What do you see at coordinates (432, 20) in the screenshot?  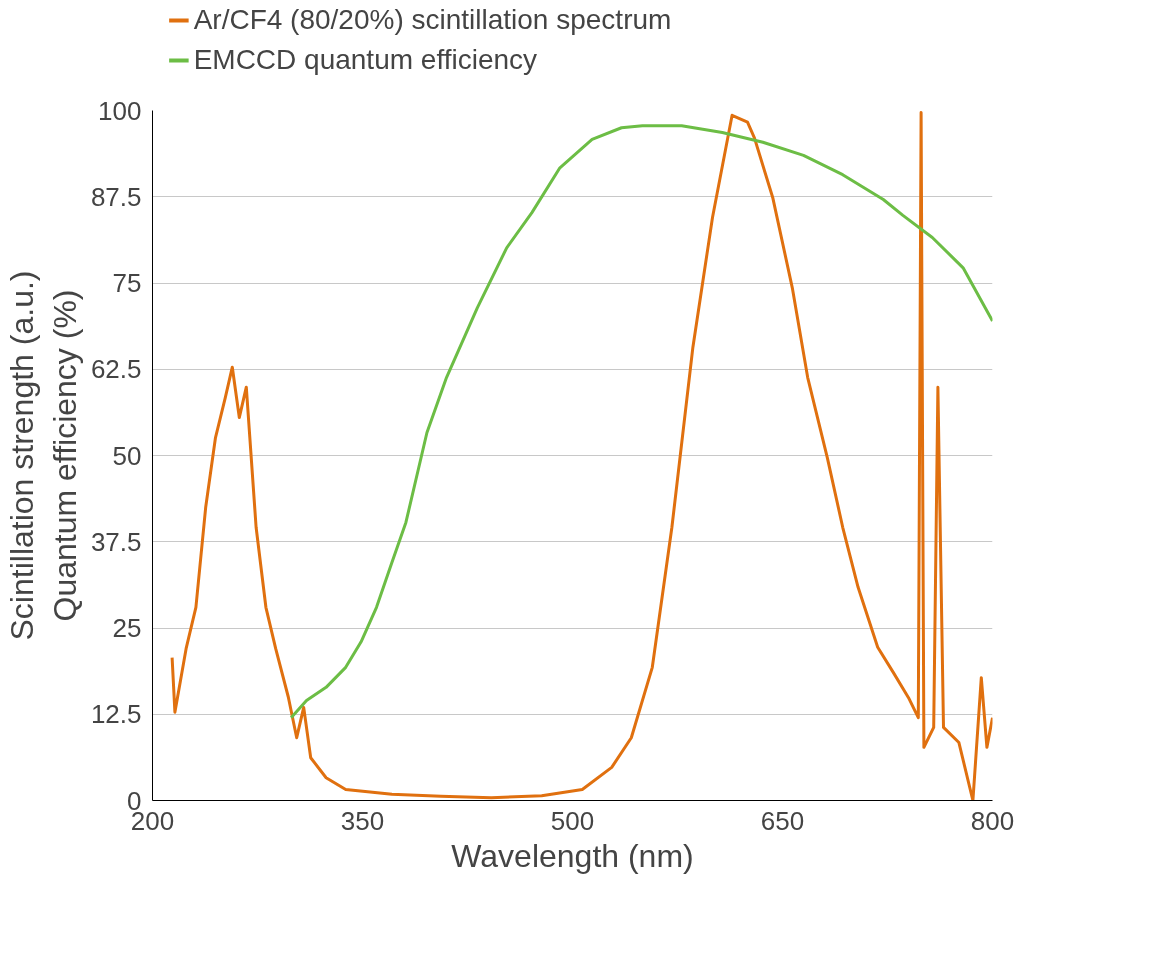 I see `legend-label: Ar/CF4 (80/20%) scintillation spectrum` at bounding box center [432, 20].